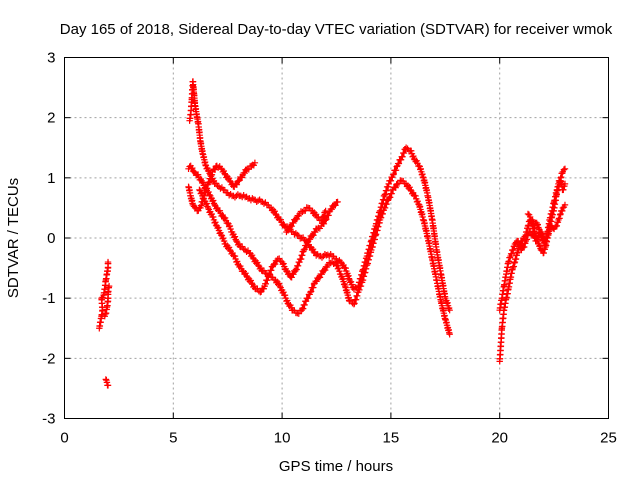 This screenshot has width=640, height=480. Describe the element at coordinates (48, 419) in the screenshot. I see `y-tick-label: -3` at that location.